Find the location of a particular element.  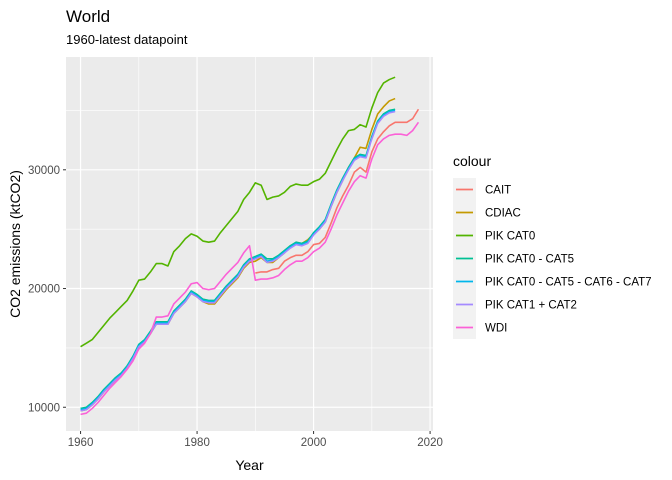

legend-label: PIK CAT0 is located at coordinates (510, 237).